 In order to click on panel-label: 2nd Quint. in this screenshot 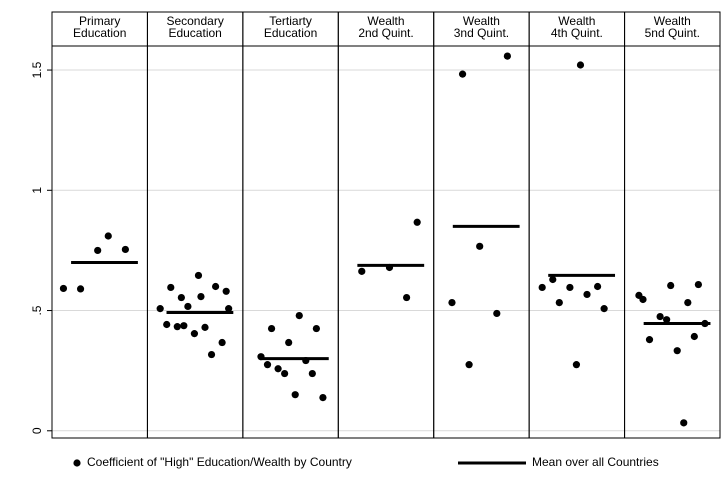, I will do `click(385, 33)`.